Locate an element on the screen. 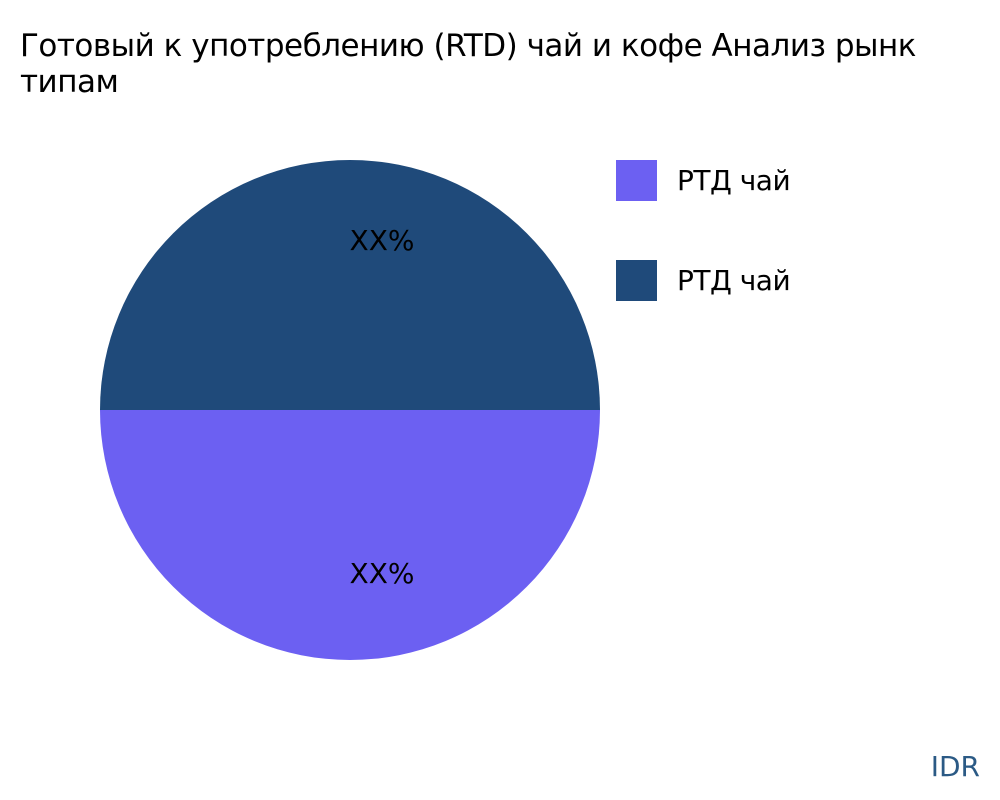 The image size is (1000, 800). legend-item-1: РТД чай is located at coordinates (703, 280).